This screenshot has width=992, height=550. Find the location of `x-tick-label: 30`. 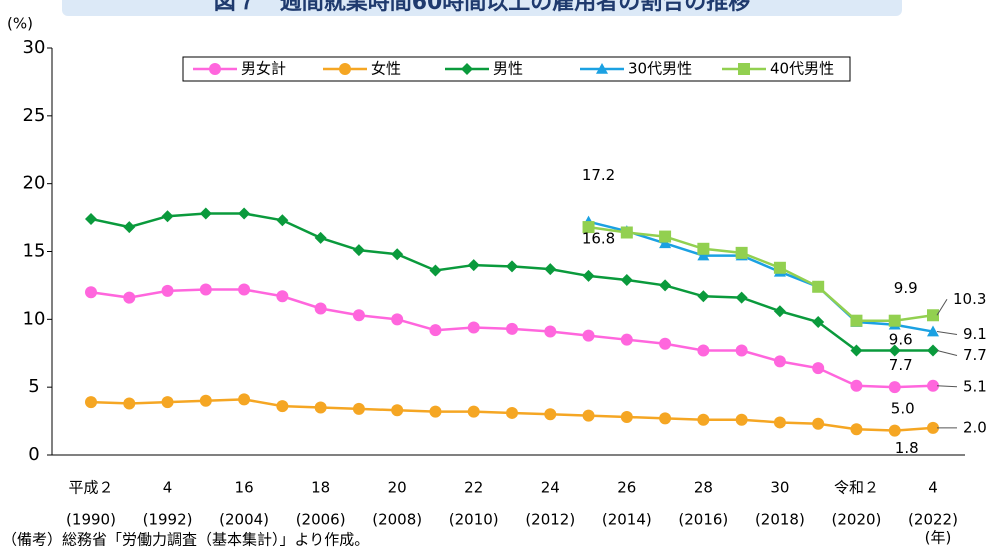

x-tick-label: 30 is located at coordinates (779, 488).